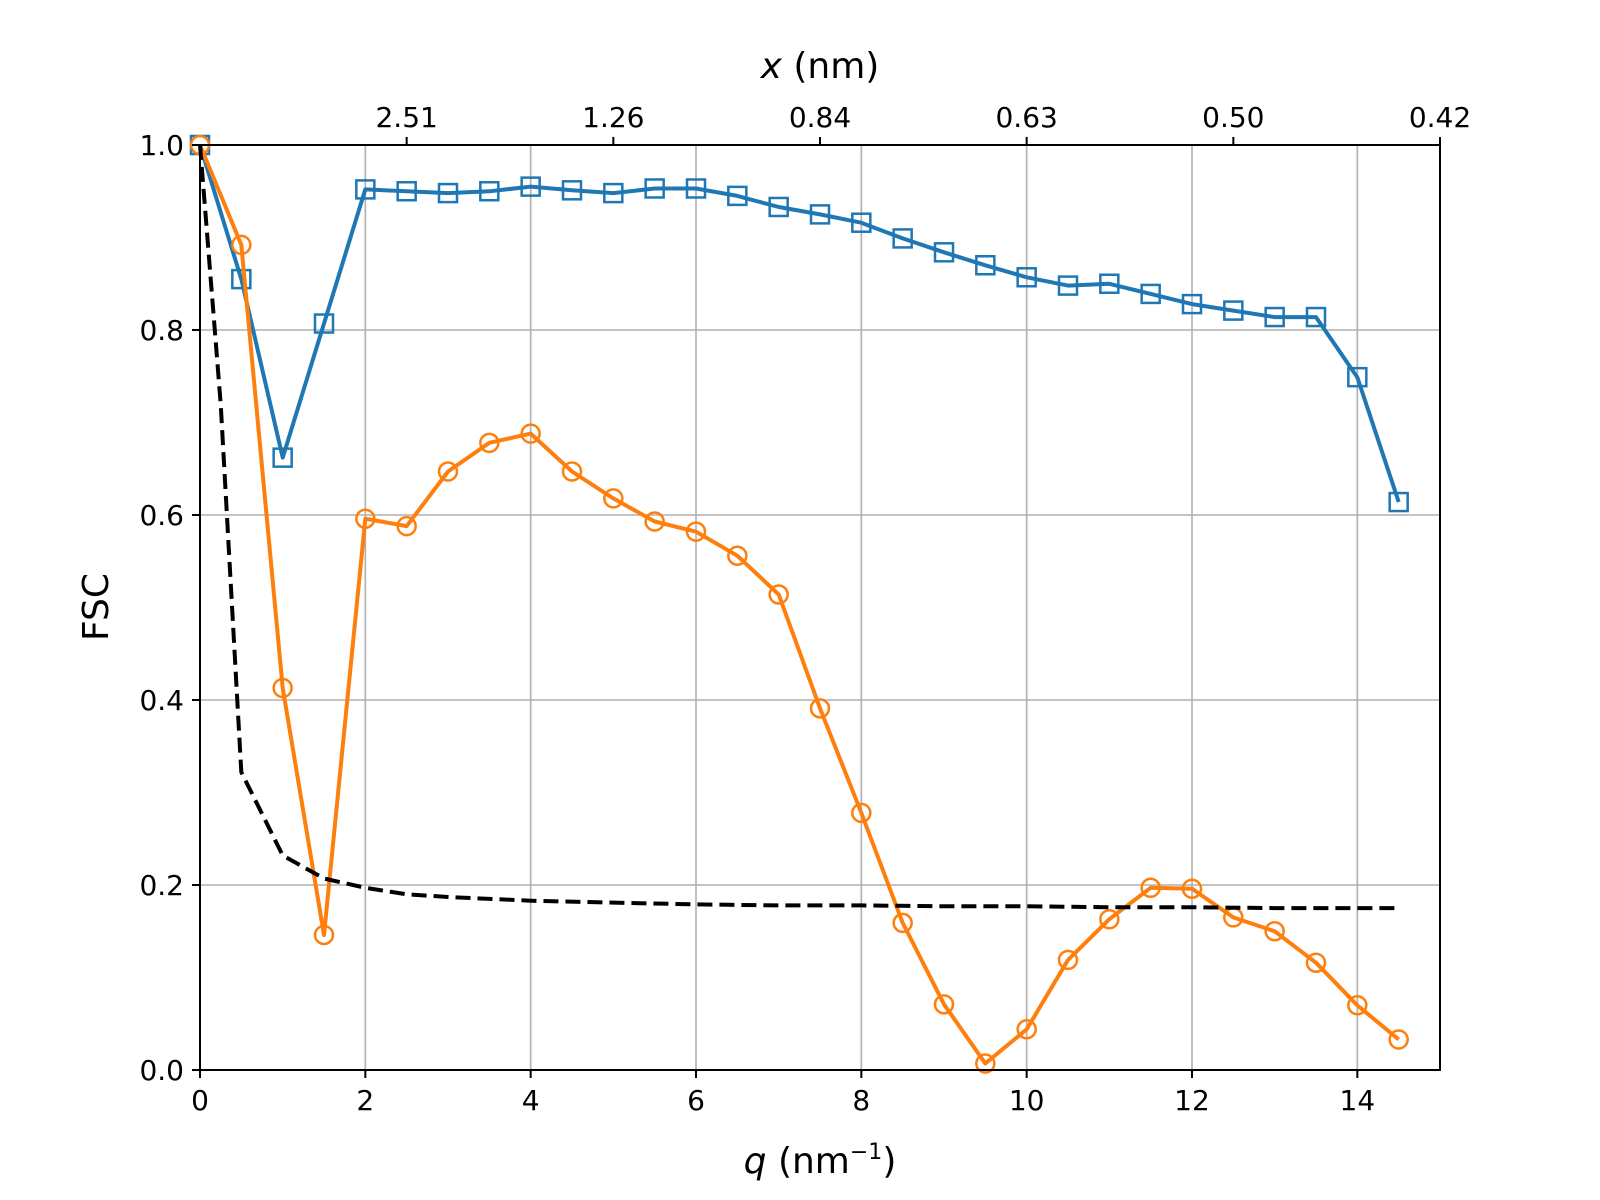  What do you see at coordinates (161, 515) in the screenshot?
I see `y-tick-label: 0.6` at bounding box center [161, 515].